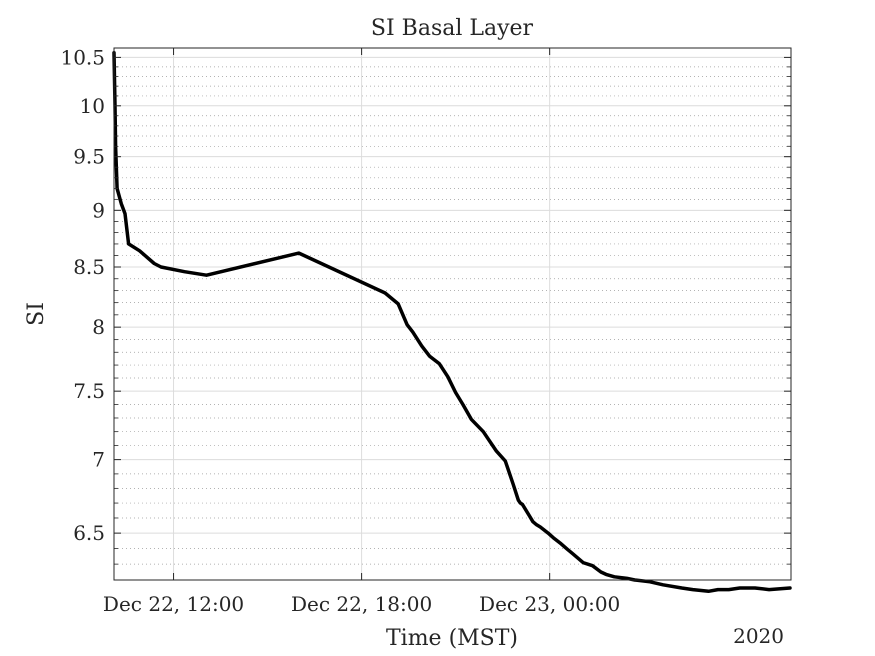 The height and width of the screenshot is (656, 875). Describe the element at coordinates (173, 604) in the screenshot. I see `x-tick-label: Dec 22, 12:00` at that location.